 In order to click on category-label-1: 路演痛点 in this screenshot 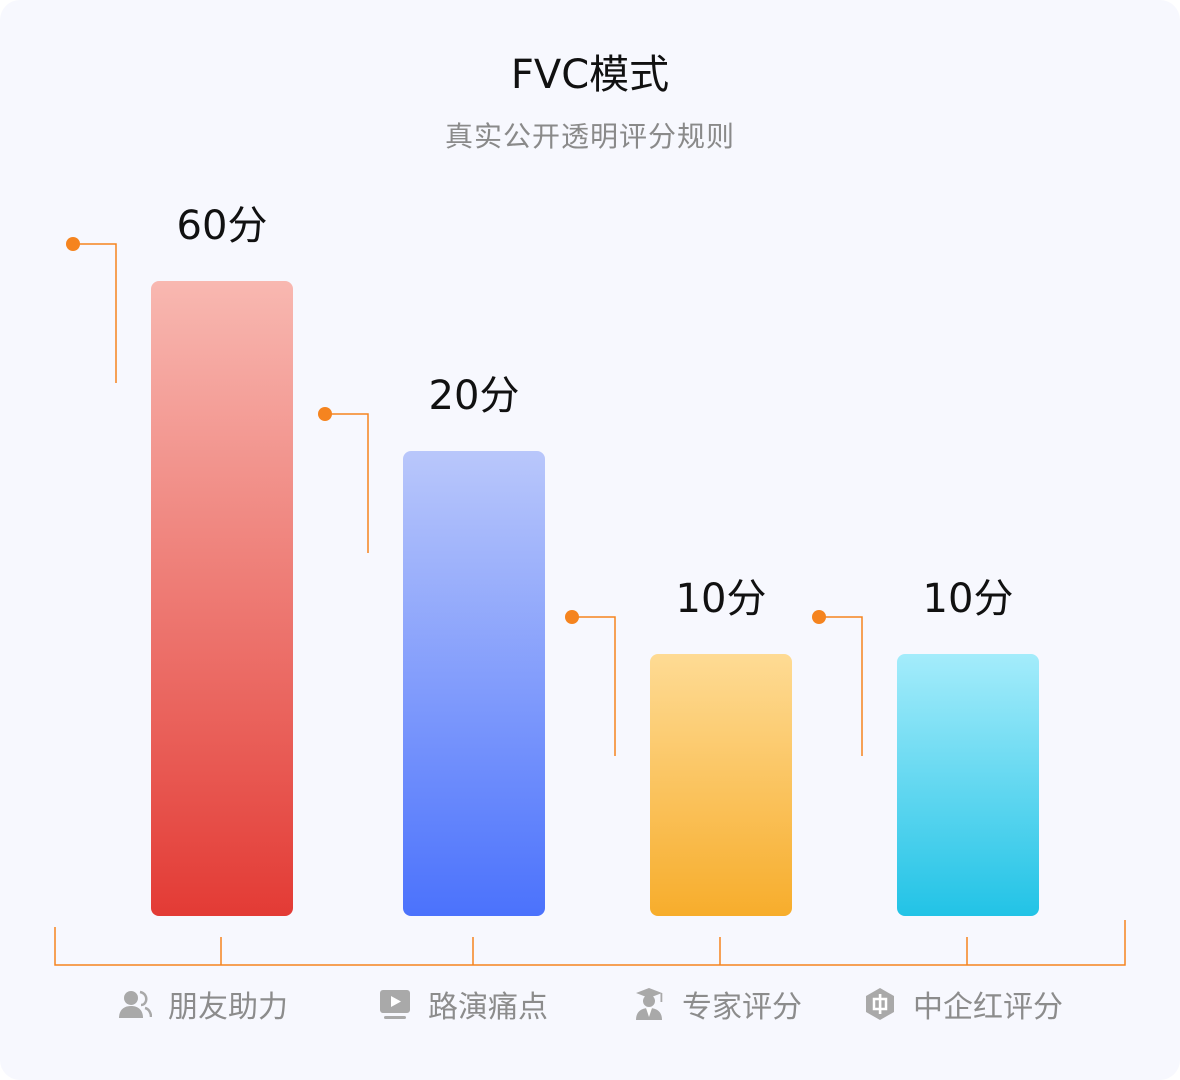, I will do `click(463, 1004)`.